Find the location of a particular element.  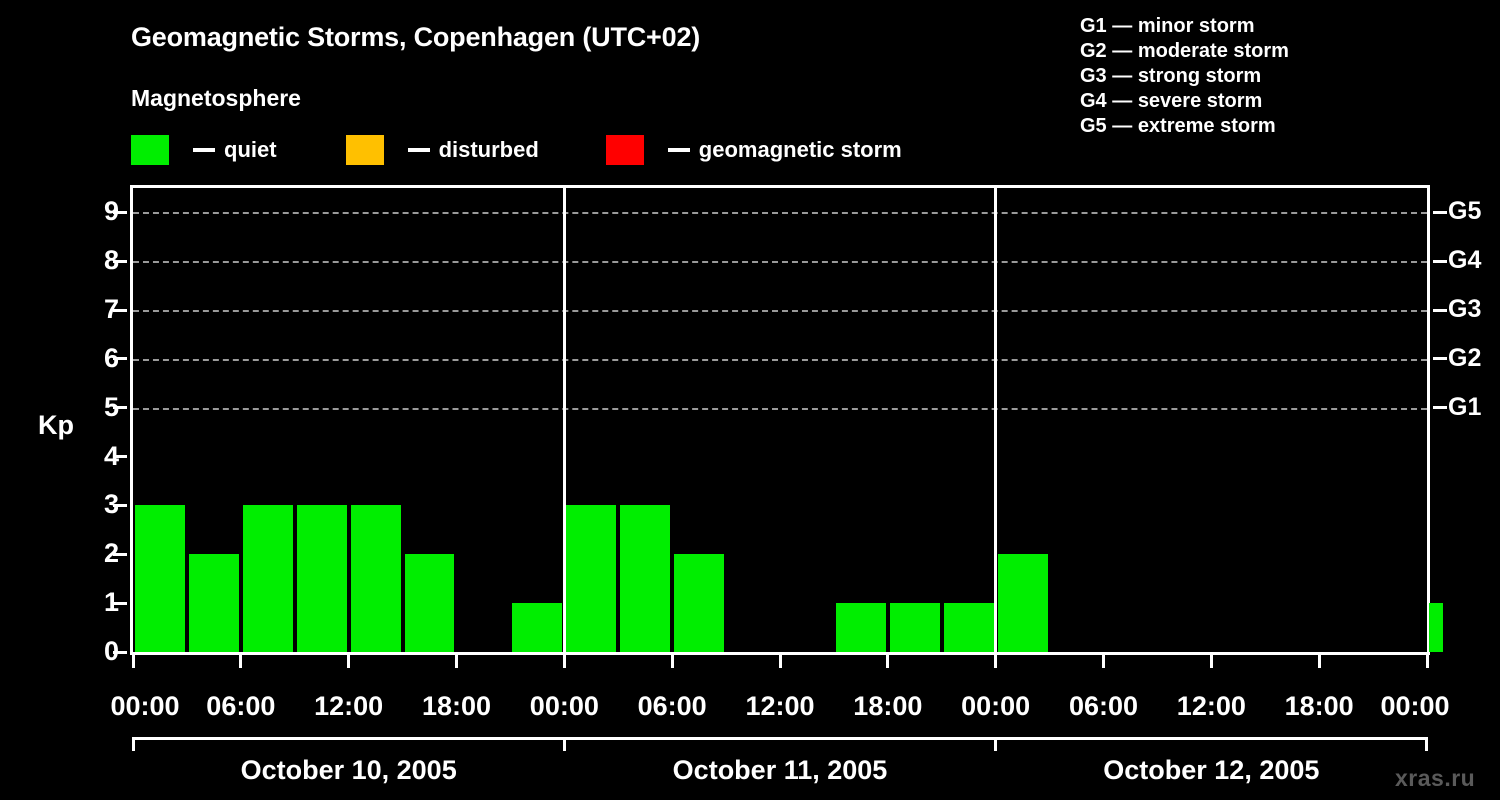

y-tick-label: 7 is located at coordinates (111, 309).